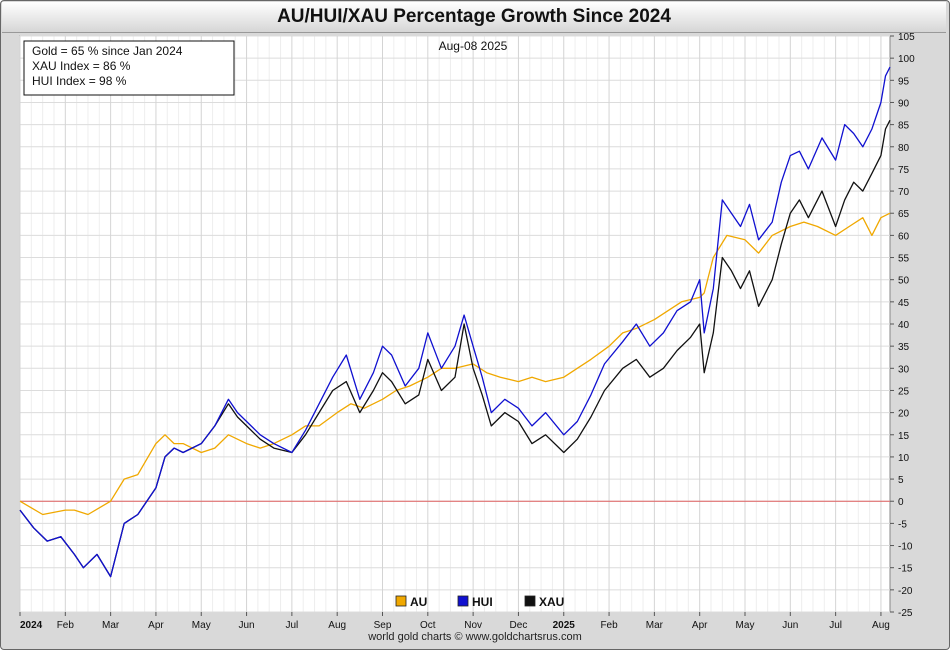 The image size is (950, 650). Describe the element at coordinates (904, 148) in the screenshot. I see `y-tick-label: 80` at that location.